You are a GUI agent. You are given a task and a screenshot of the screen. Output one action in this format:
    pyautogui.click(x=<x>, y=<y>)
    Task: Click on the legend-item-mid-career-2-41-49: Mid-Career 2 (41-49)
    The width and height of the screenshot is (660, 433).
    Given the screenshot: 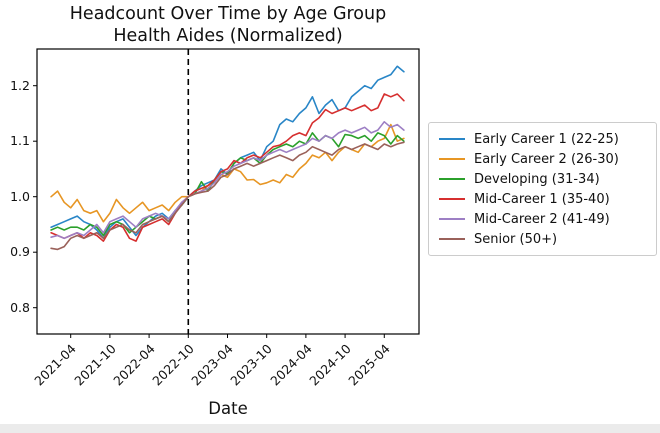 What is the action you would take?
    pyautogui.click(x=542, y=219)
    